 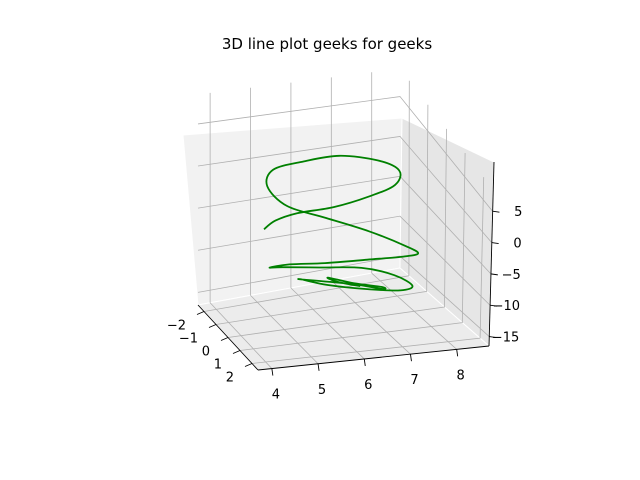 What do you see at coordinates (368, 385) in the screenshot?
I see `y-tick-label: 6` at bounding box center [368, 385].